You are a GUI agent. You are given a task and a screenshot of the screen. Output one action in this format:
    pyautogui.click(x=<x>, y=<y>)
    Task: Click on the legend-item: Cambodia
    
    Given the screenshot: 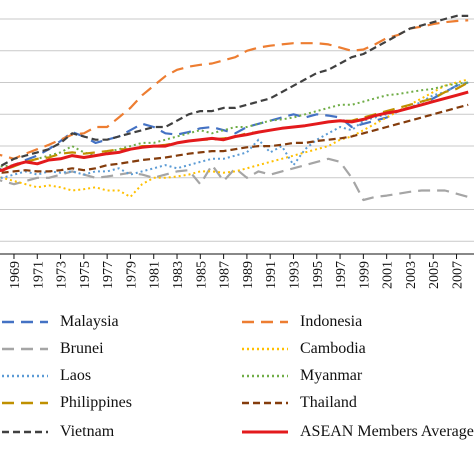 What is the action you would take?
    pyautogui.click(x=303, y=349)
    